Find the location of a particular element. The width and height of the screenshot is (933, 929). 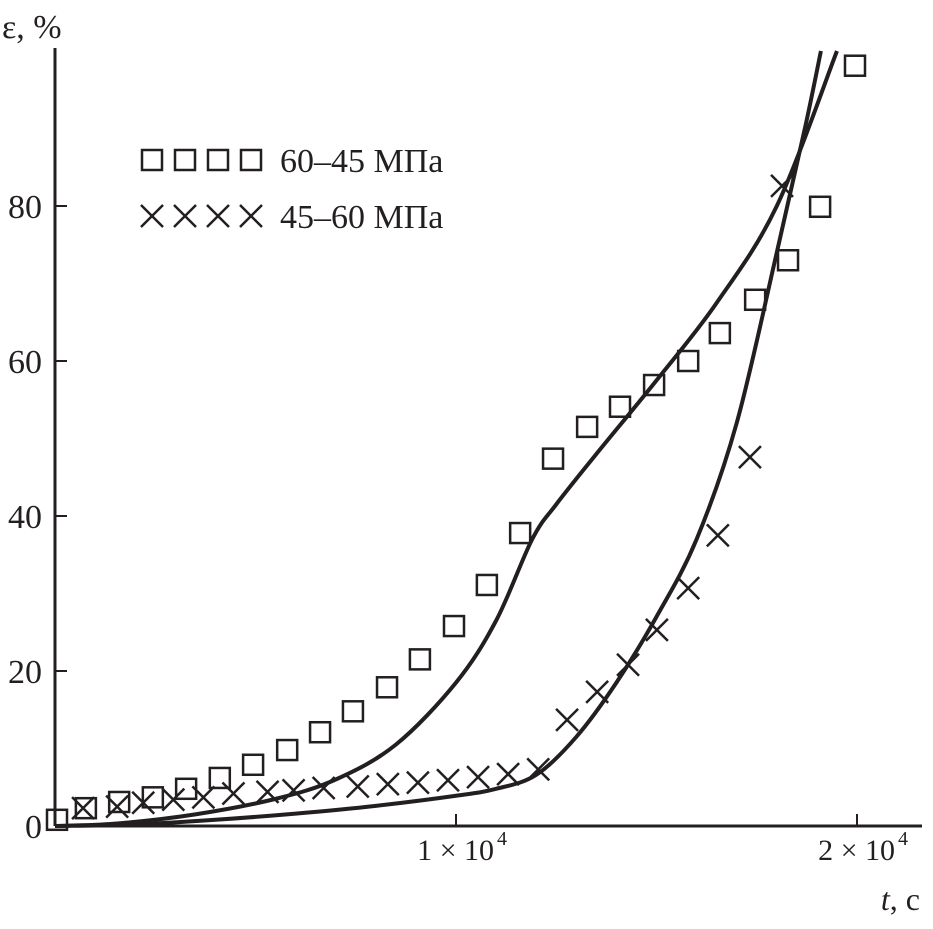

x-tick-label: 2 × 10 is located at coordinates (856, 850).